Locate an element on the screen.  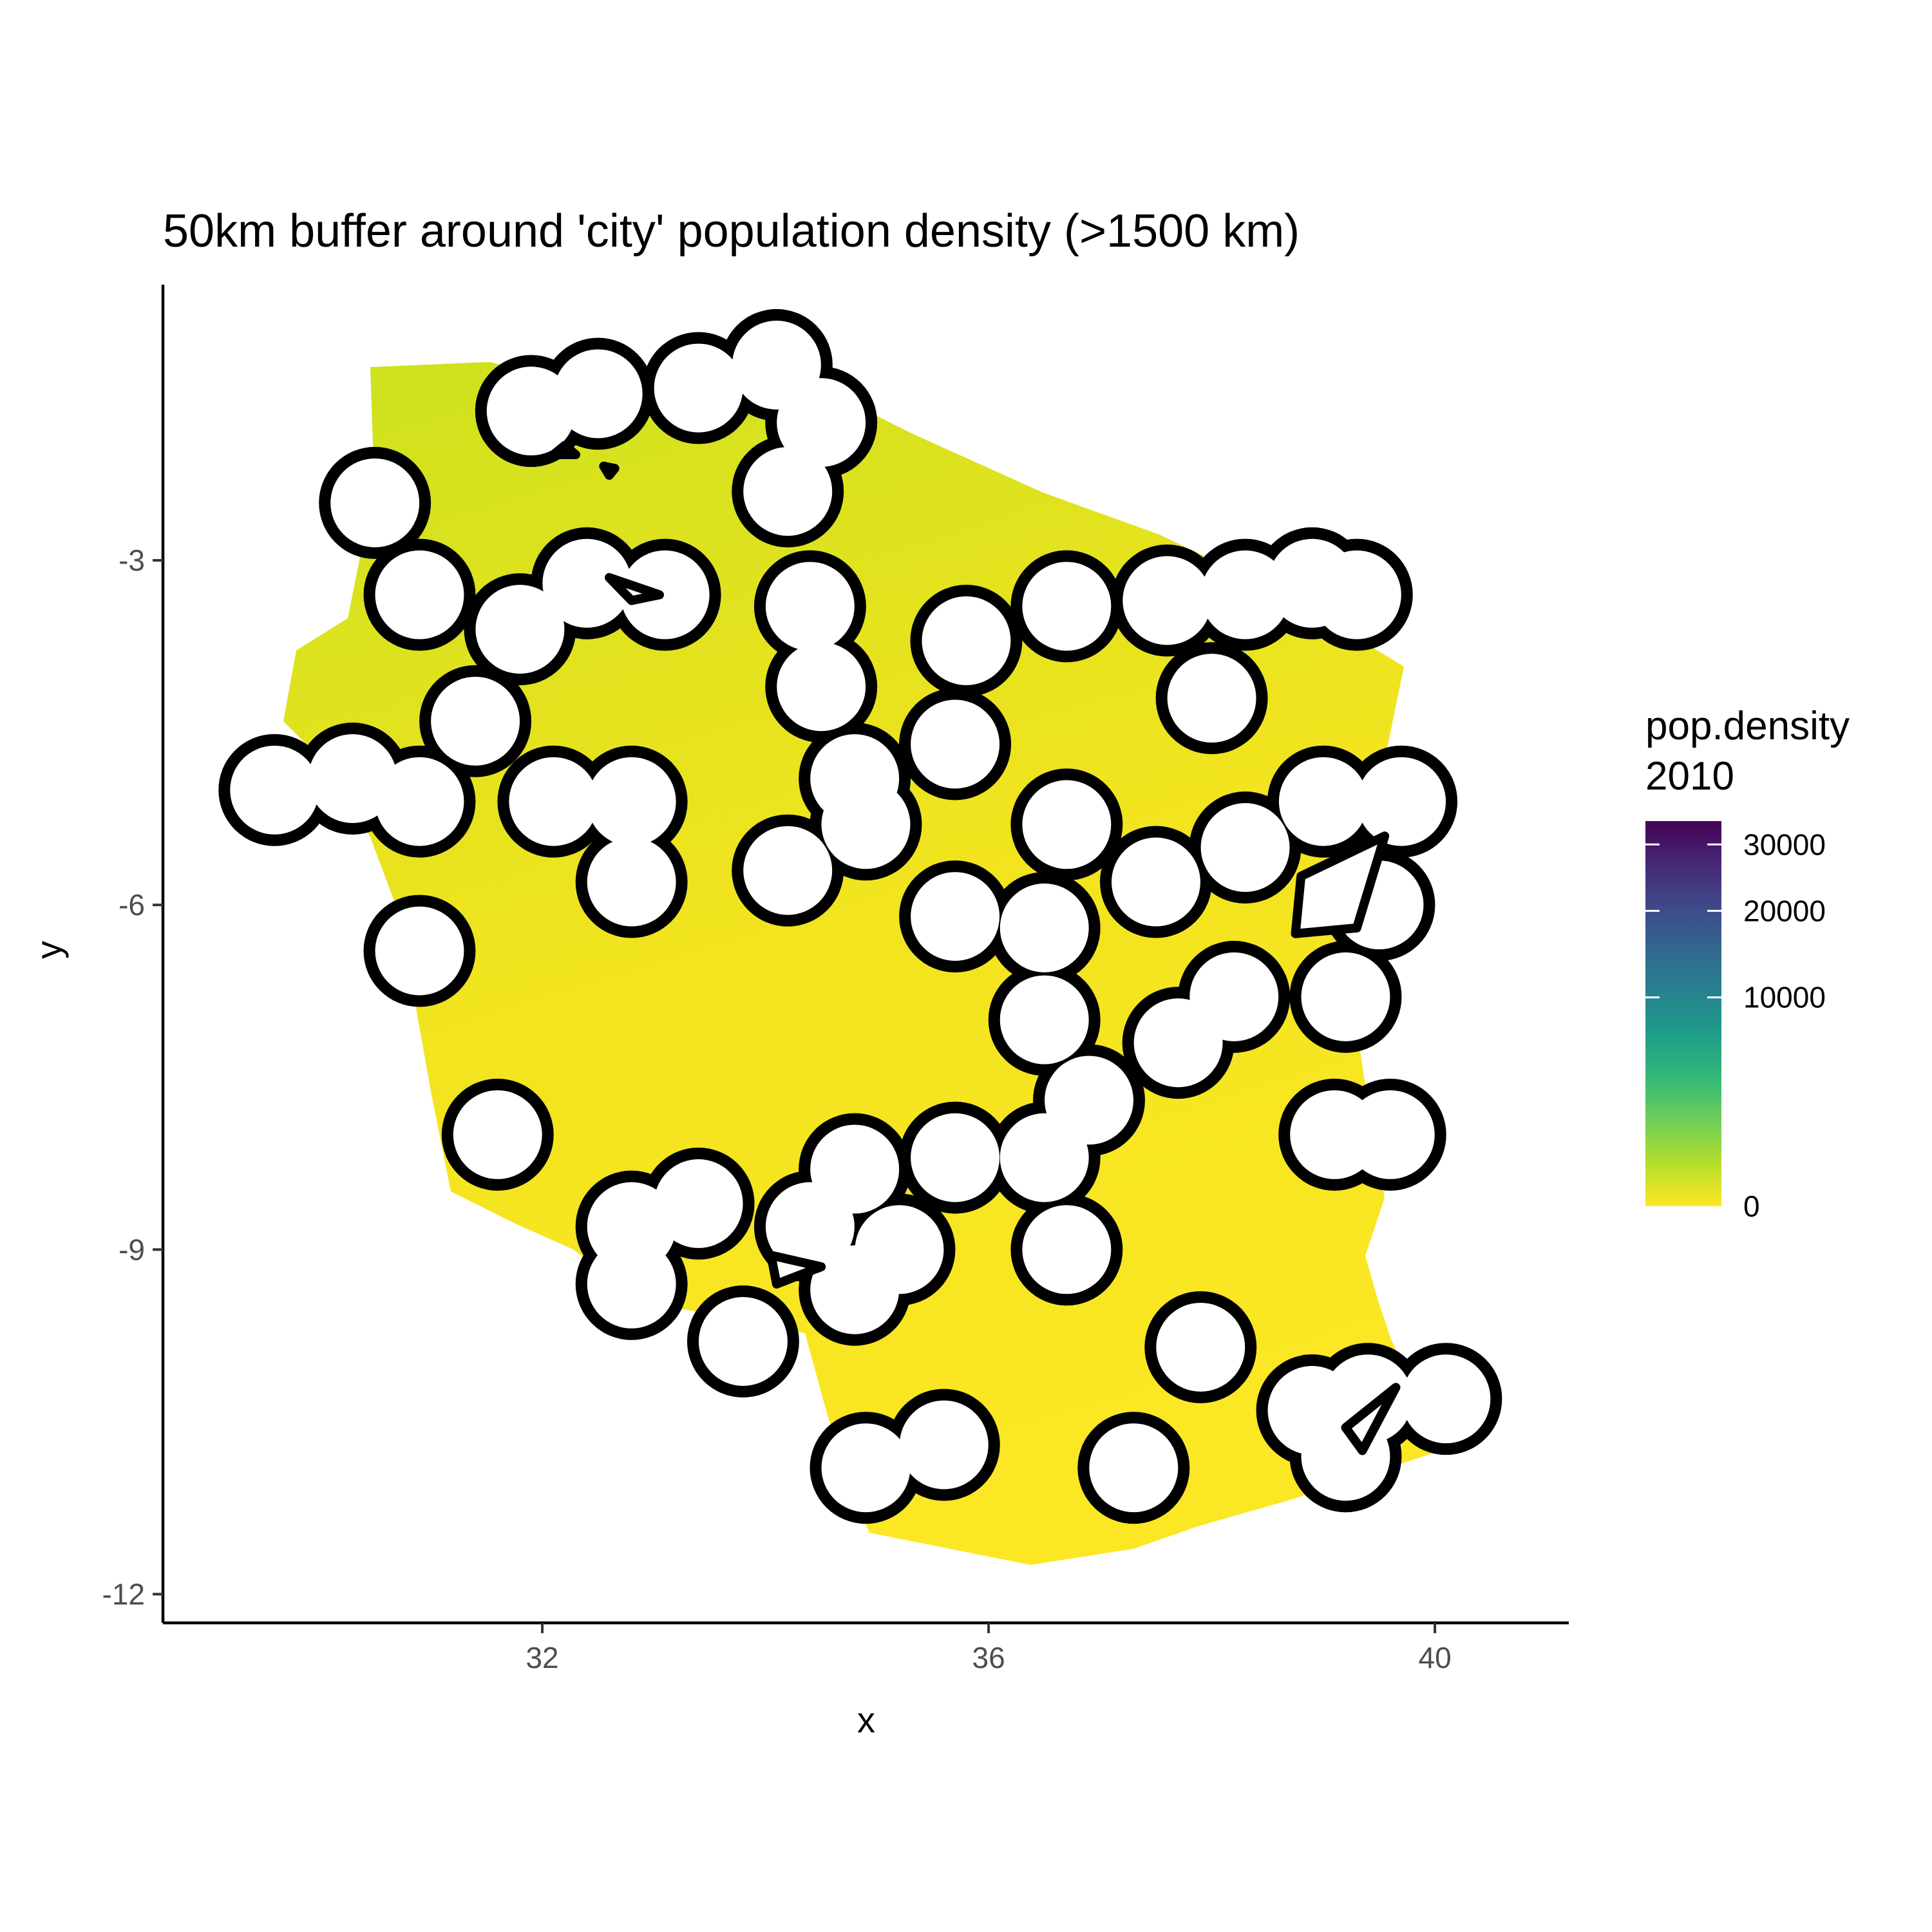
x-tick-label-0: 32 is located at coordinates (542, 1657).